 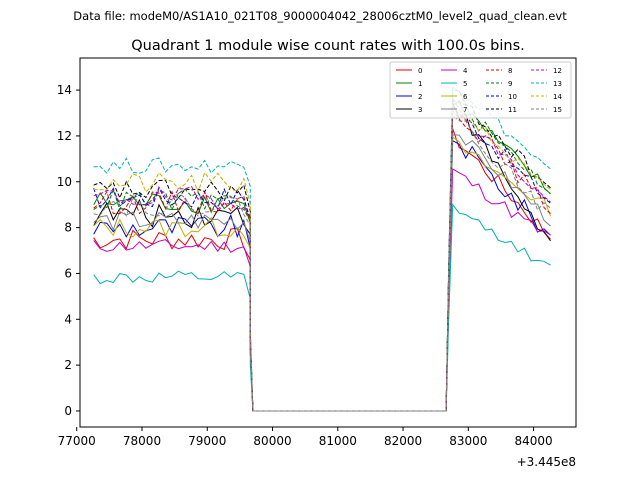 What do you see at coordinates (468, 441) in the screenshot?
I see `x-tick-label: 83000` at bounding box center [468, 441].